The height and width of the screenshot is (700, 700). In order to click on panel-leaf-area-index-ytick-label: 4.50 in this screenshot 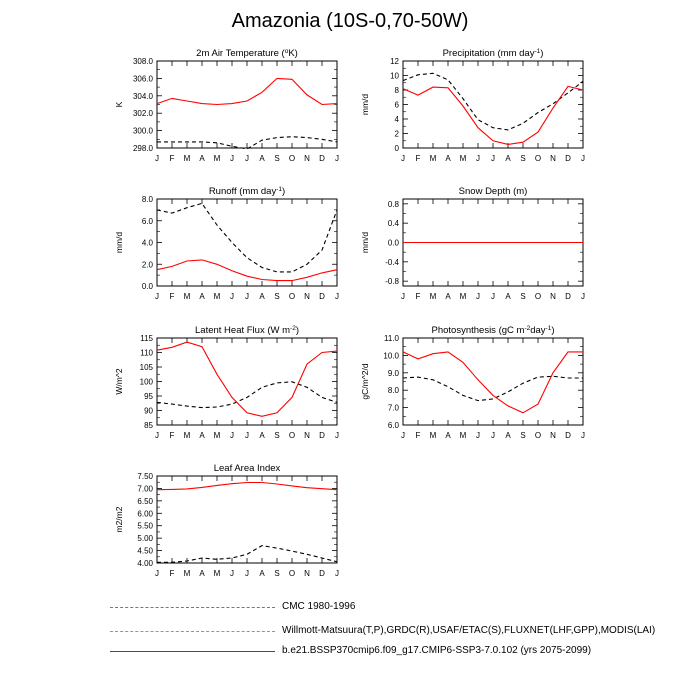, I will do `click(145, 551)`.